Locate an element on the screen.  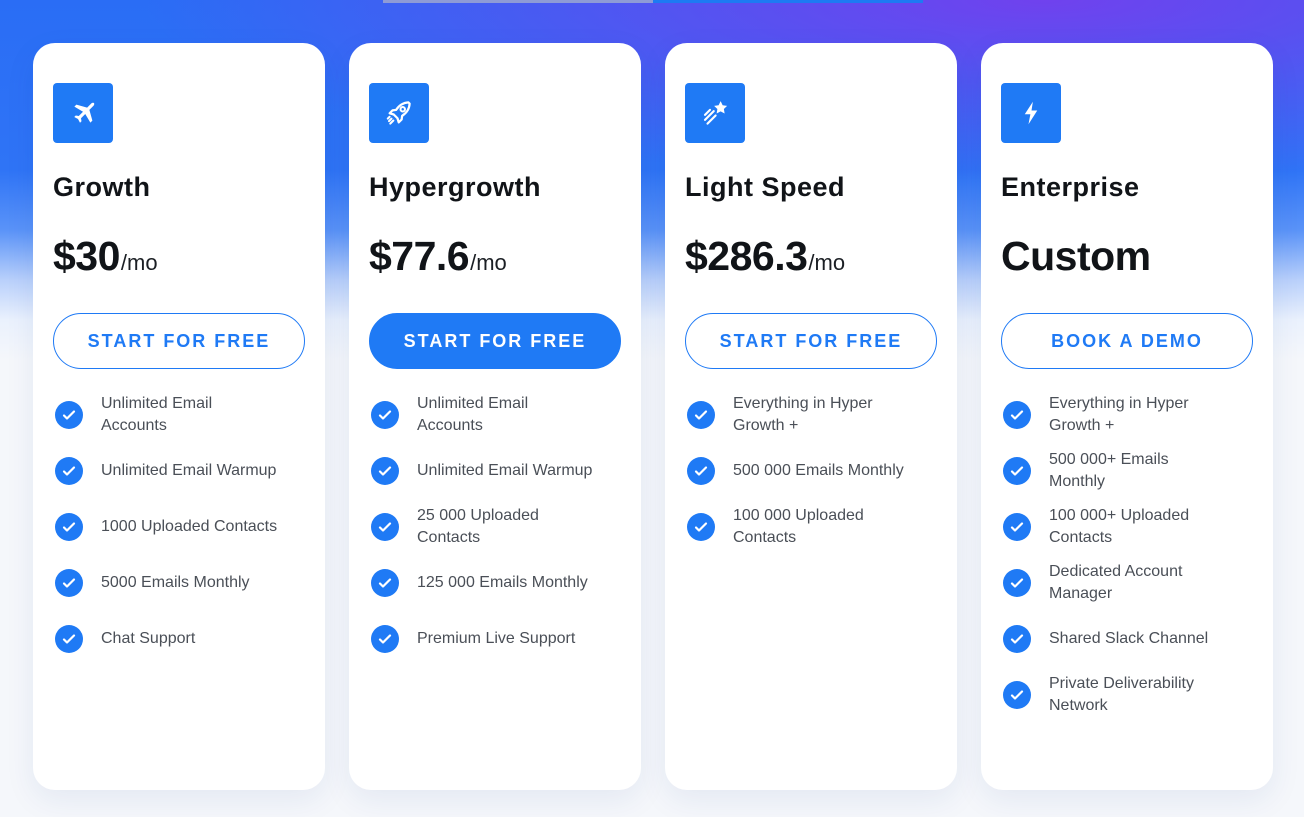
shooting-star-icon is located at coordinates (715, 113).